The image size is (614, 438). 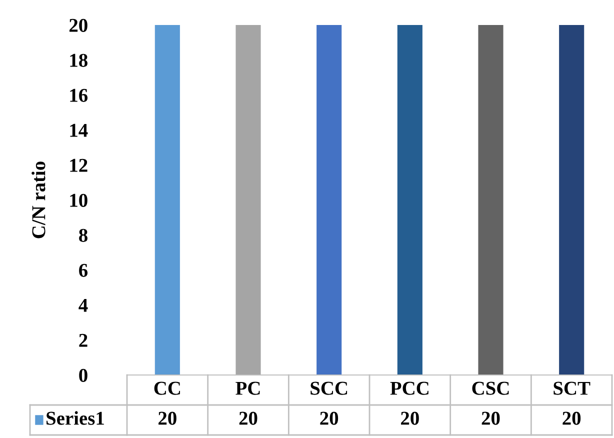 What do you see at coordinates (83, 340) in the screenshot?
I see `y-tick-label: 2` at bounding box center [83, 340].